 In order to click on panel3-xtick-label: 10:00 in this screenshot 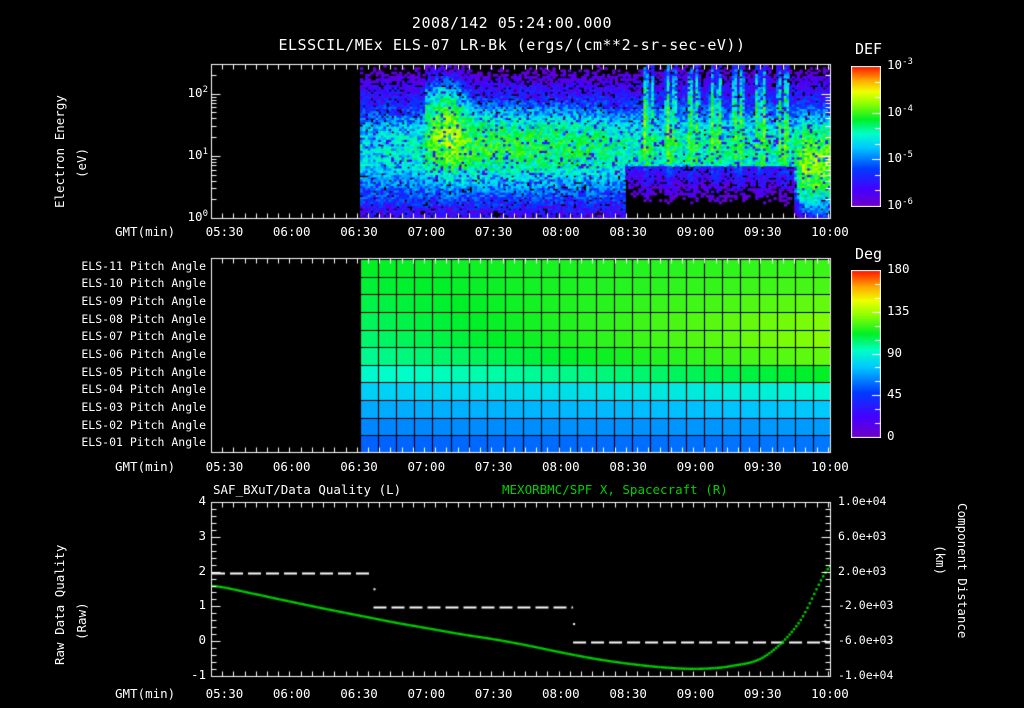, I will do `click(830, 693)`.